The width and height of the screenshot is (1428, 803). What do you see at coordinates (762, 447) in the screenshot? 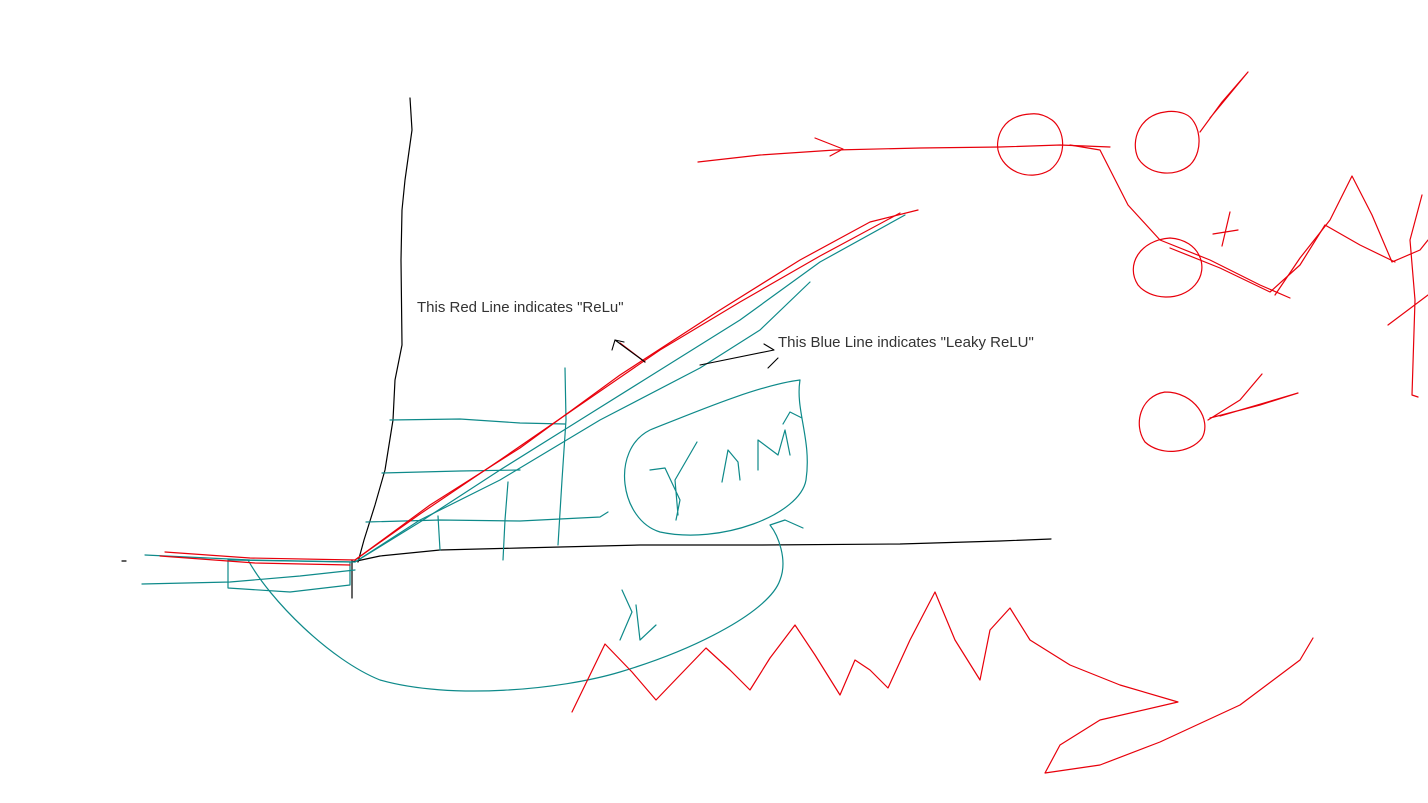
I see `teal-scribble-m` at bounding box center [762, 447].